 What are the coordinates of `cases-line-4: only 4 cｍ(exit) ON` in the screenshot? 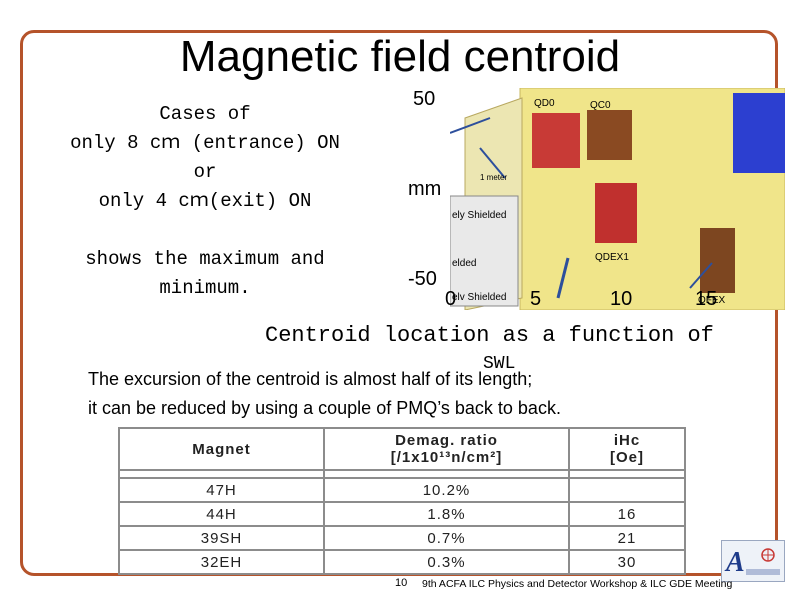 It's located at (205, 201).